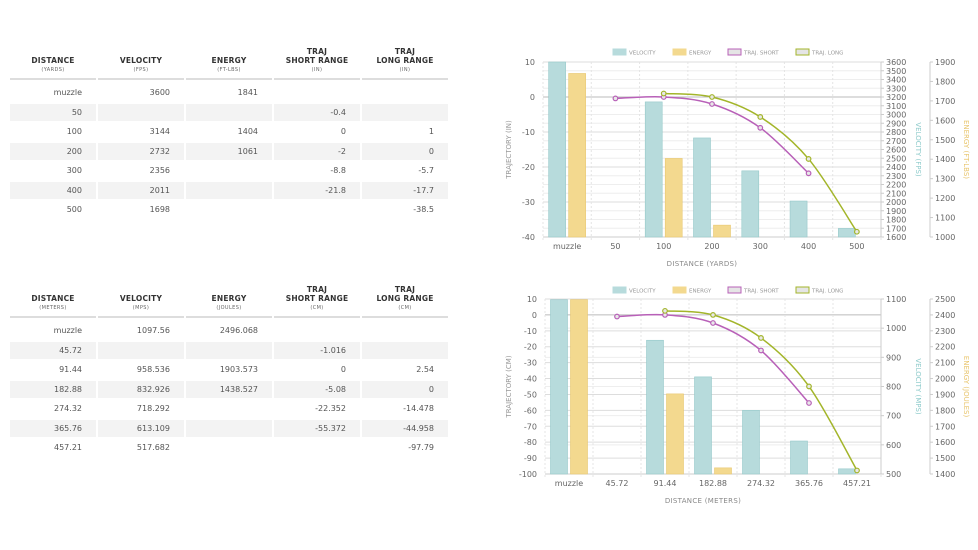 The height and width of the screenshot is (550, 978). What do you see at coordinates (229, 298) in the screenshot?
I see `column-title: ENERGY` at bounding box center [229, 298].